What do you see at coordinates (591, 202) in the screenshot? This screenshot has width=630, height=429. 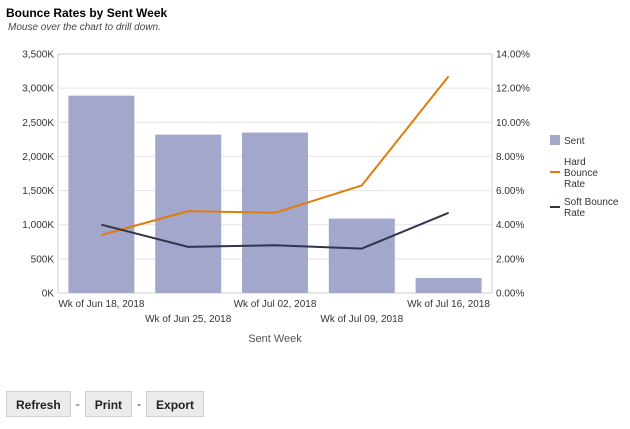 I see `legend-label-soft-bounce: Soft Bounce` at bounding box center [591, 202].